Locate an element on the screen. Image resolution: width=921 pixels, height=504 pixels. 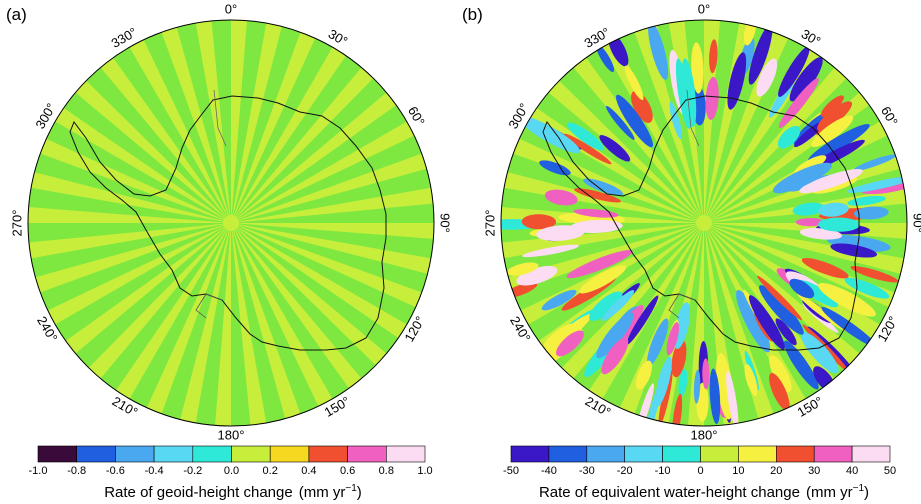
panel-a-colorbar-title: Rate of geoid-height change (mm yr−1) is located at coordinates (233, 492).